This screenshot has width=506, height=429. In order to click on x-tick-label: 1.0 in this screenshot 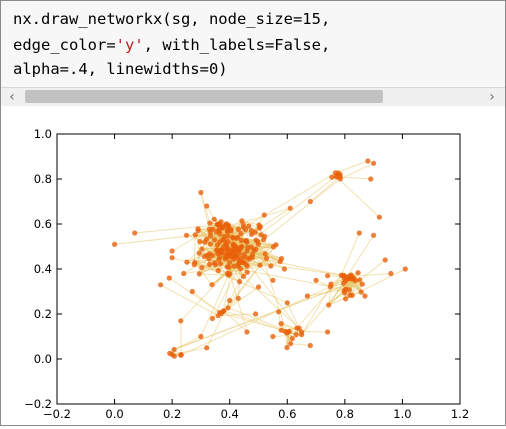, I will do `click(402, 414)`.